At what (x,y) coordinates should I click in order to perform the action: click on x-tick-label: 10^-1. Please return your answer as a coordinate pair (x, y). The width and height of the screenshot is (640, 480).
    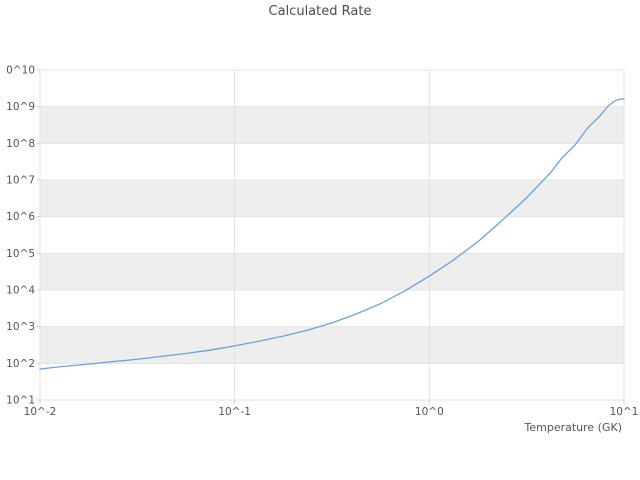
    Looking at the image, I should click on (234, 412).